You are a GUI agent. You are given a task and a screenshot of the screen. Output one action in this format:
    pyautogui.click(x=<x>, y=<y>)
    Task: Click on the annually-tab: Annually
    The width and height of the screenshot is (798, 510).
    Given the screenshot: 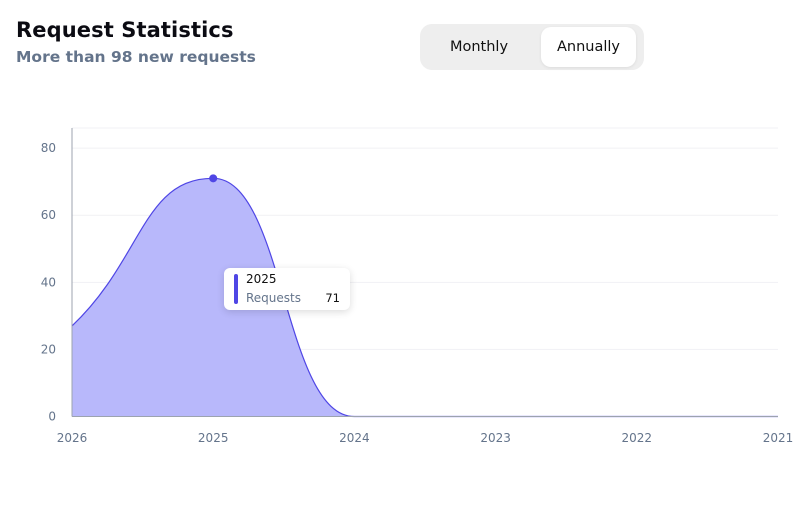 What is the action you would take?
    pyautogui.click(x=588, y=47)
    